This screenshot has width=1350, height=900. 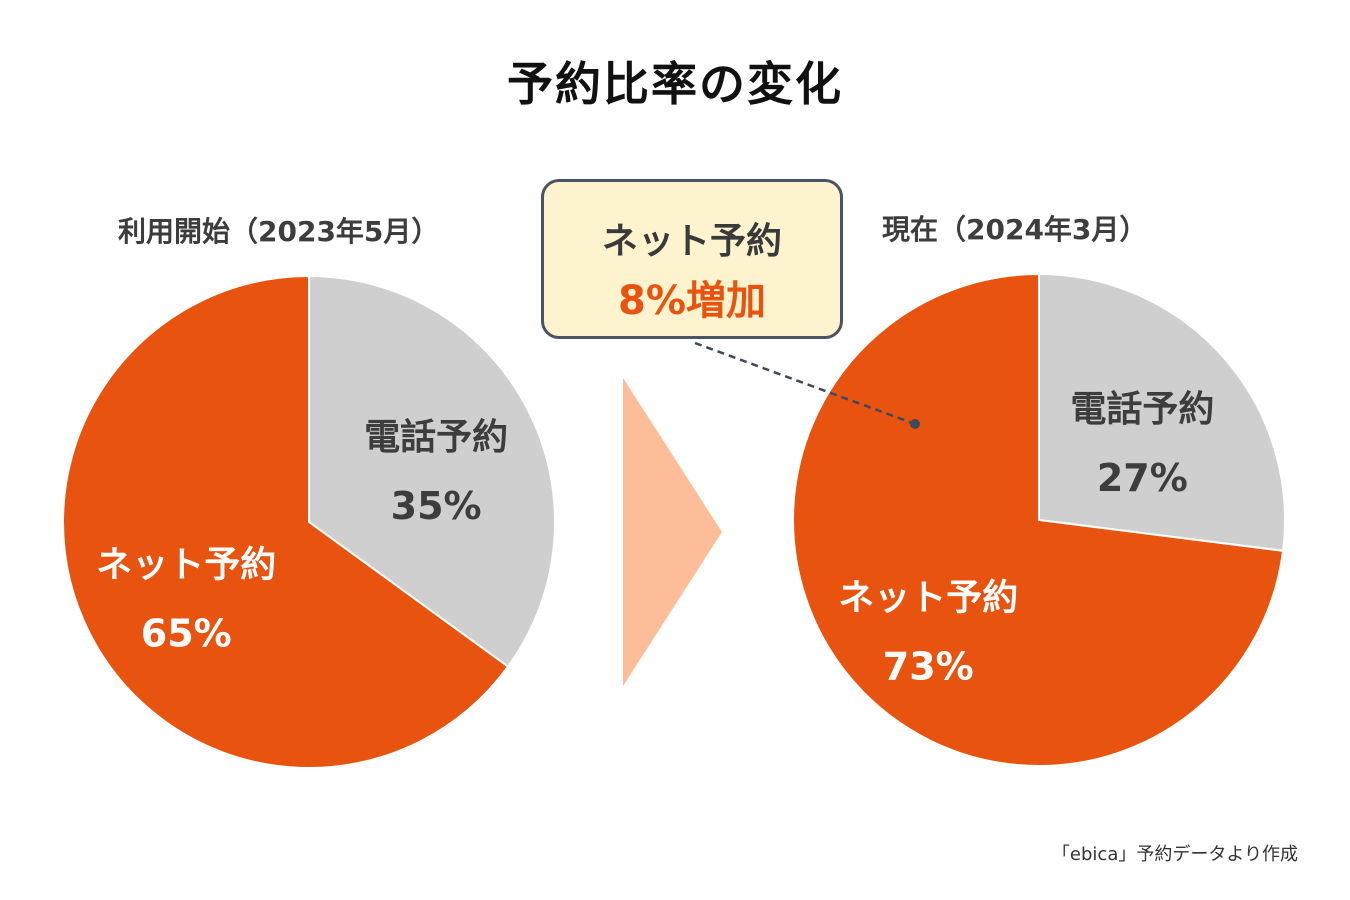 I want to click on callout-leader-dot, so click(x=915, y=424).